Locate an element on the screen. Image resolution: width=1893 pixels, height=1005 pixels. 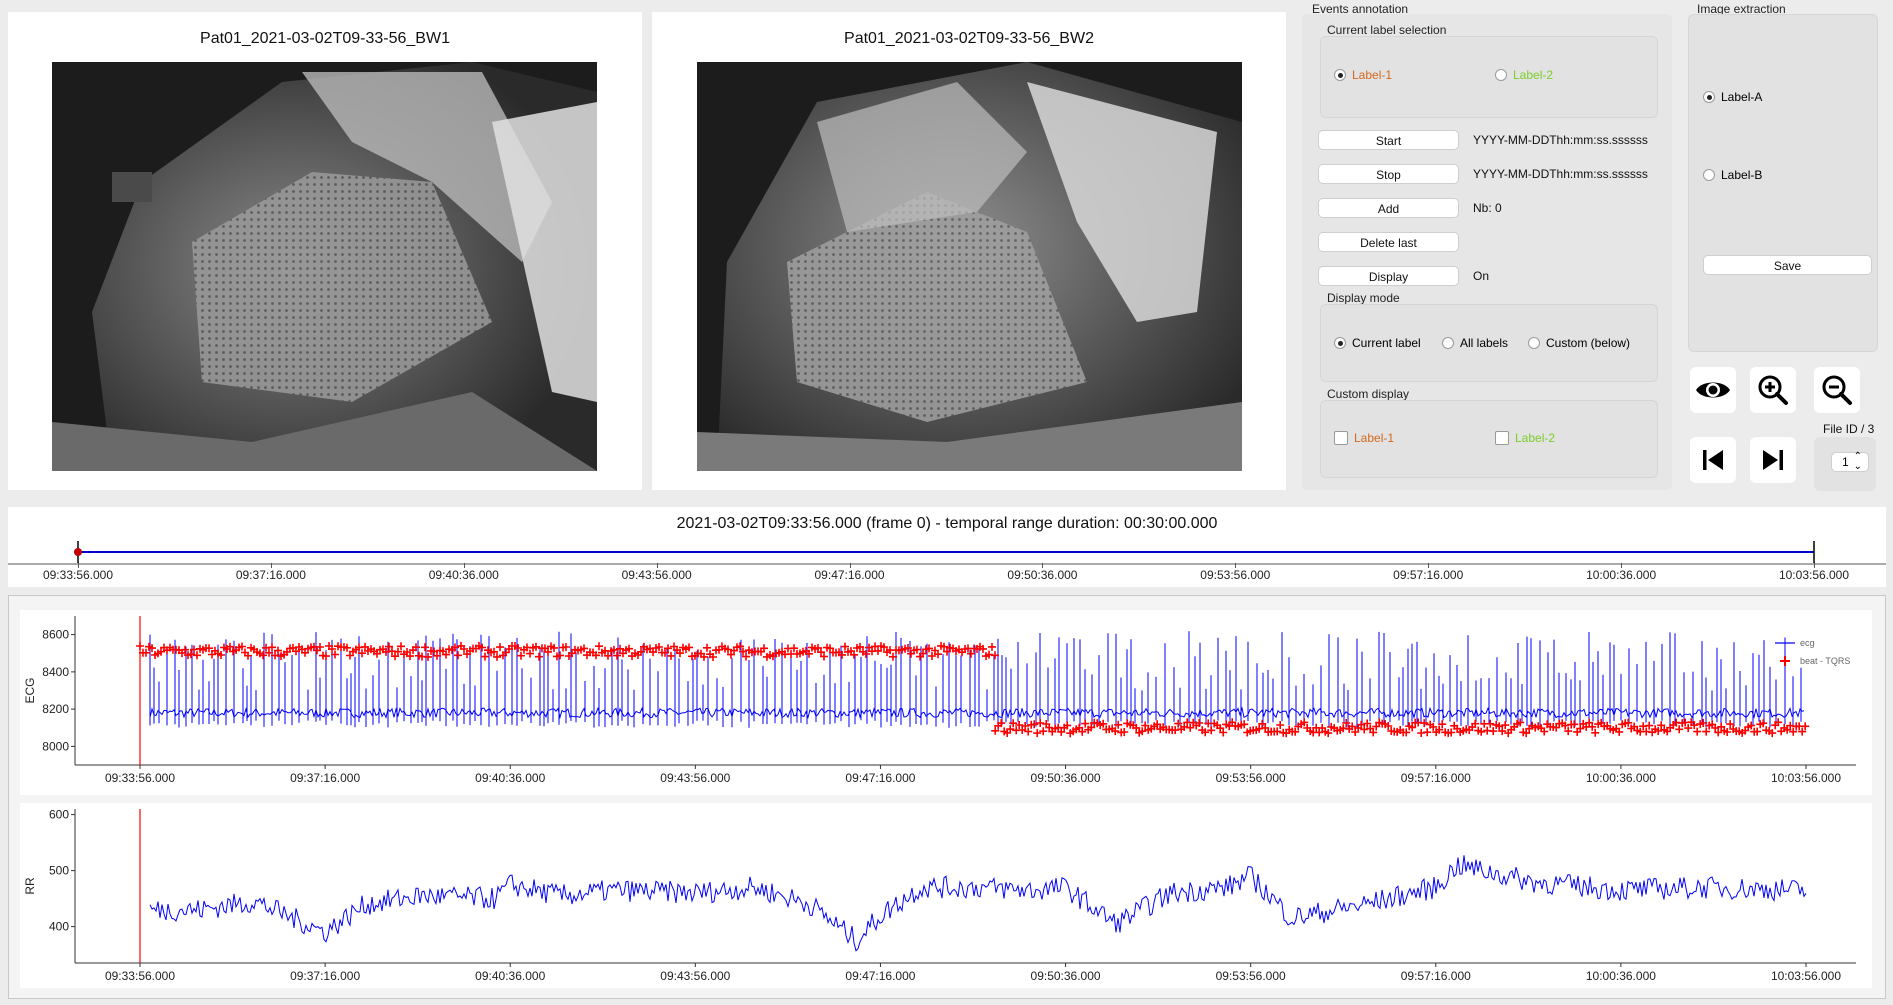
ecg-spikes is located at coordinates (975, 679).